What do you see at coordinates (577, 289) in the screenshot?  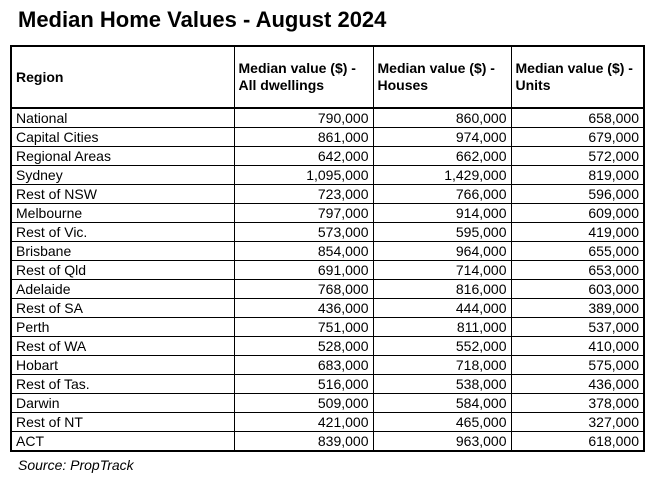 I see `value-cell: 603,000` at bounding box center [577, 289].